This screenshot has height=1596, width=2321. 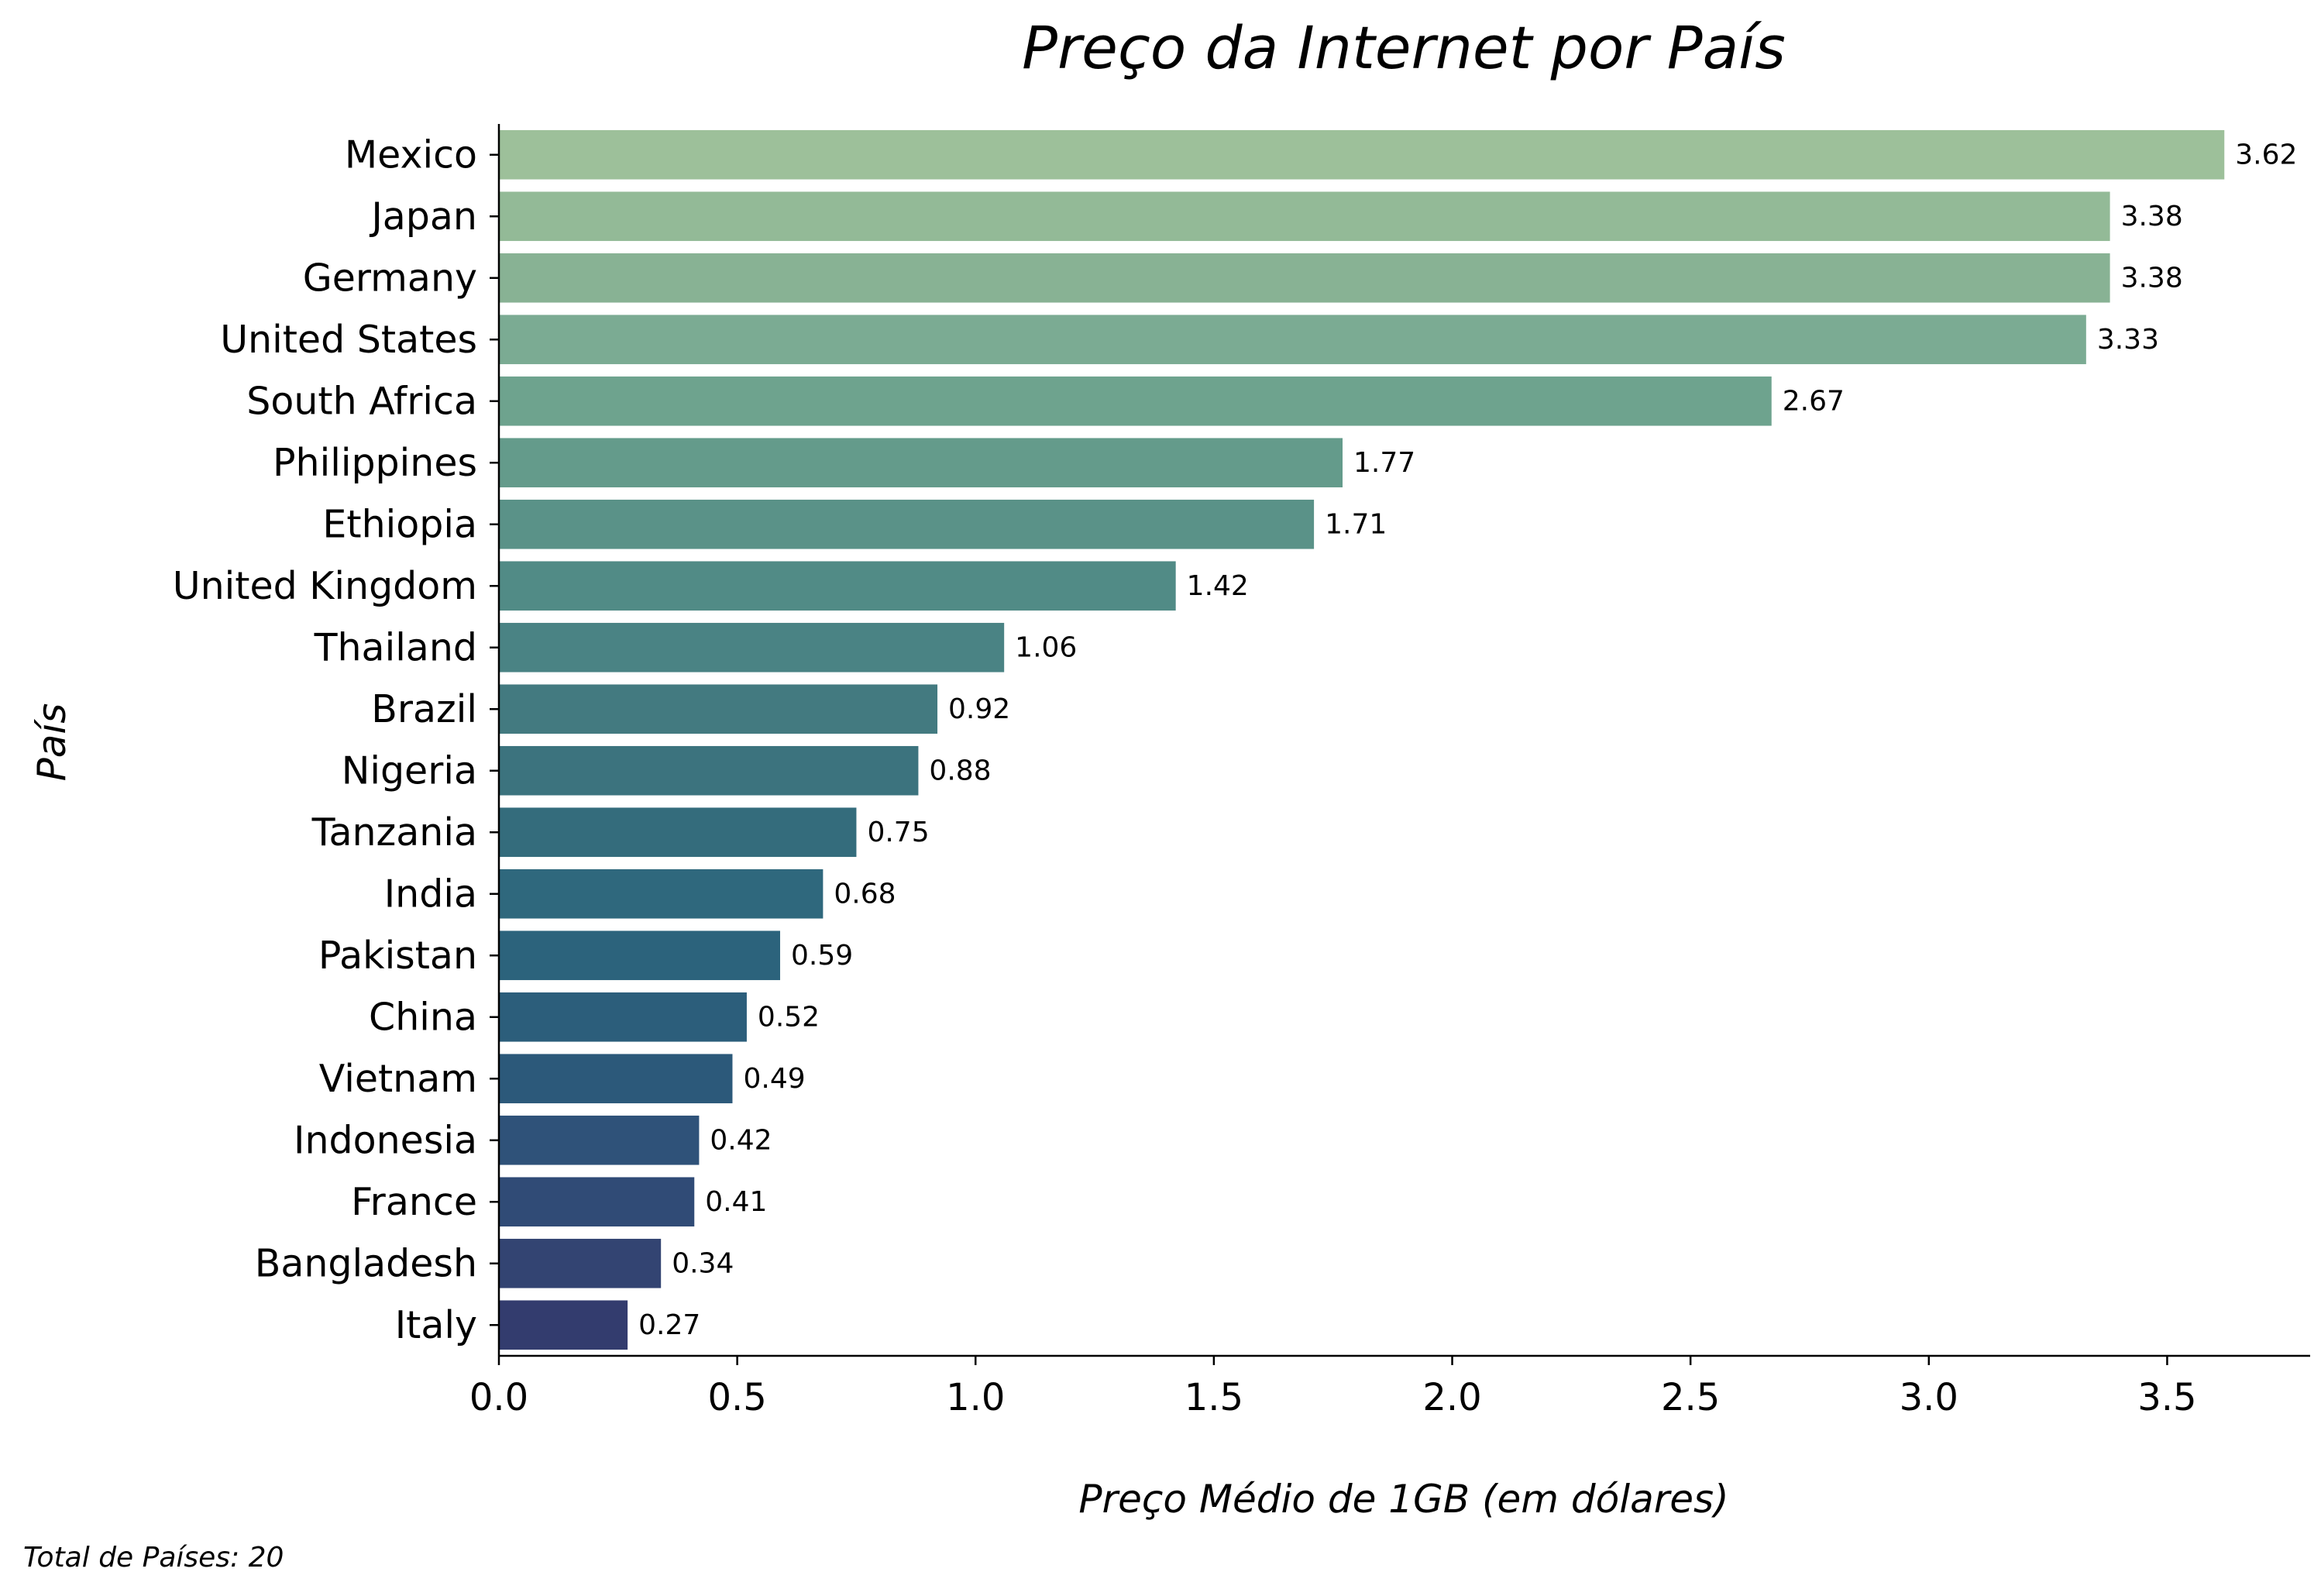 I want to click on bar-france, so click(x=597, y=1202).